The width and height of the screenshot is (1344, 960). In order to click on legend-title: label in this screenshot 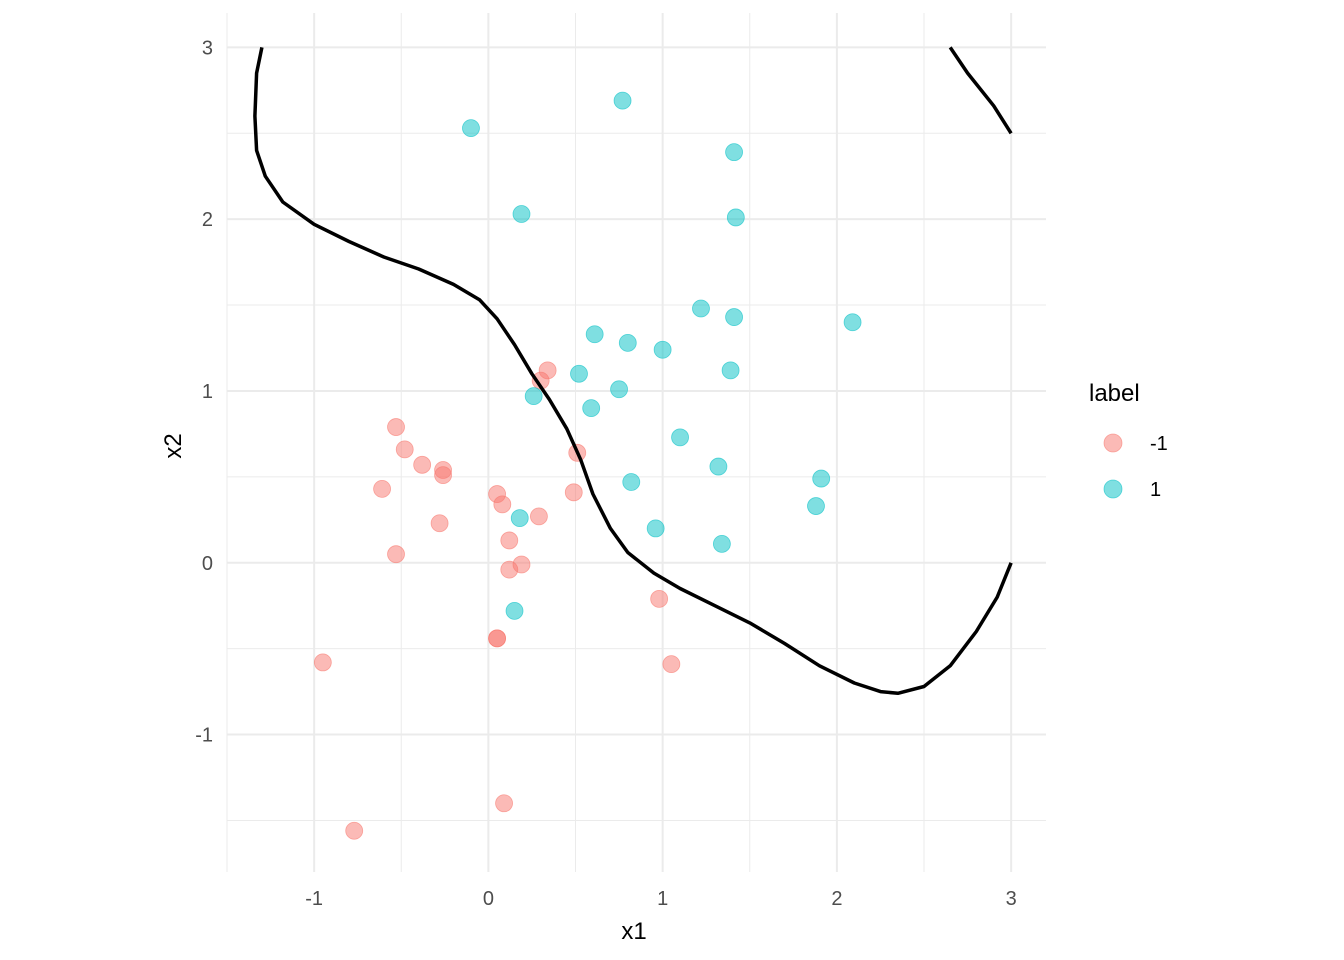, I will do `click(1114, 393)`.